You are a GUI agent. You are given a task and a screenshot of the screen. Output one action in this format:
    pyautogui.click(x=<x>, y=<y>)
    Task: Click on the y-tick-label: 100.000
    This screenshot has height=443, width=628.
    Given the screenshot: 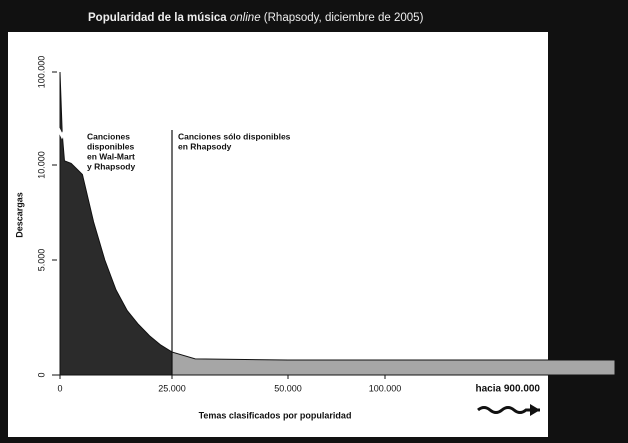 What is the action you would take?
    pyautogui.click(x=41, y=72)
    